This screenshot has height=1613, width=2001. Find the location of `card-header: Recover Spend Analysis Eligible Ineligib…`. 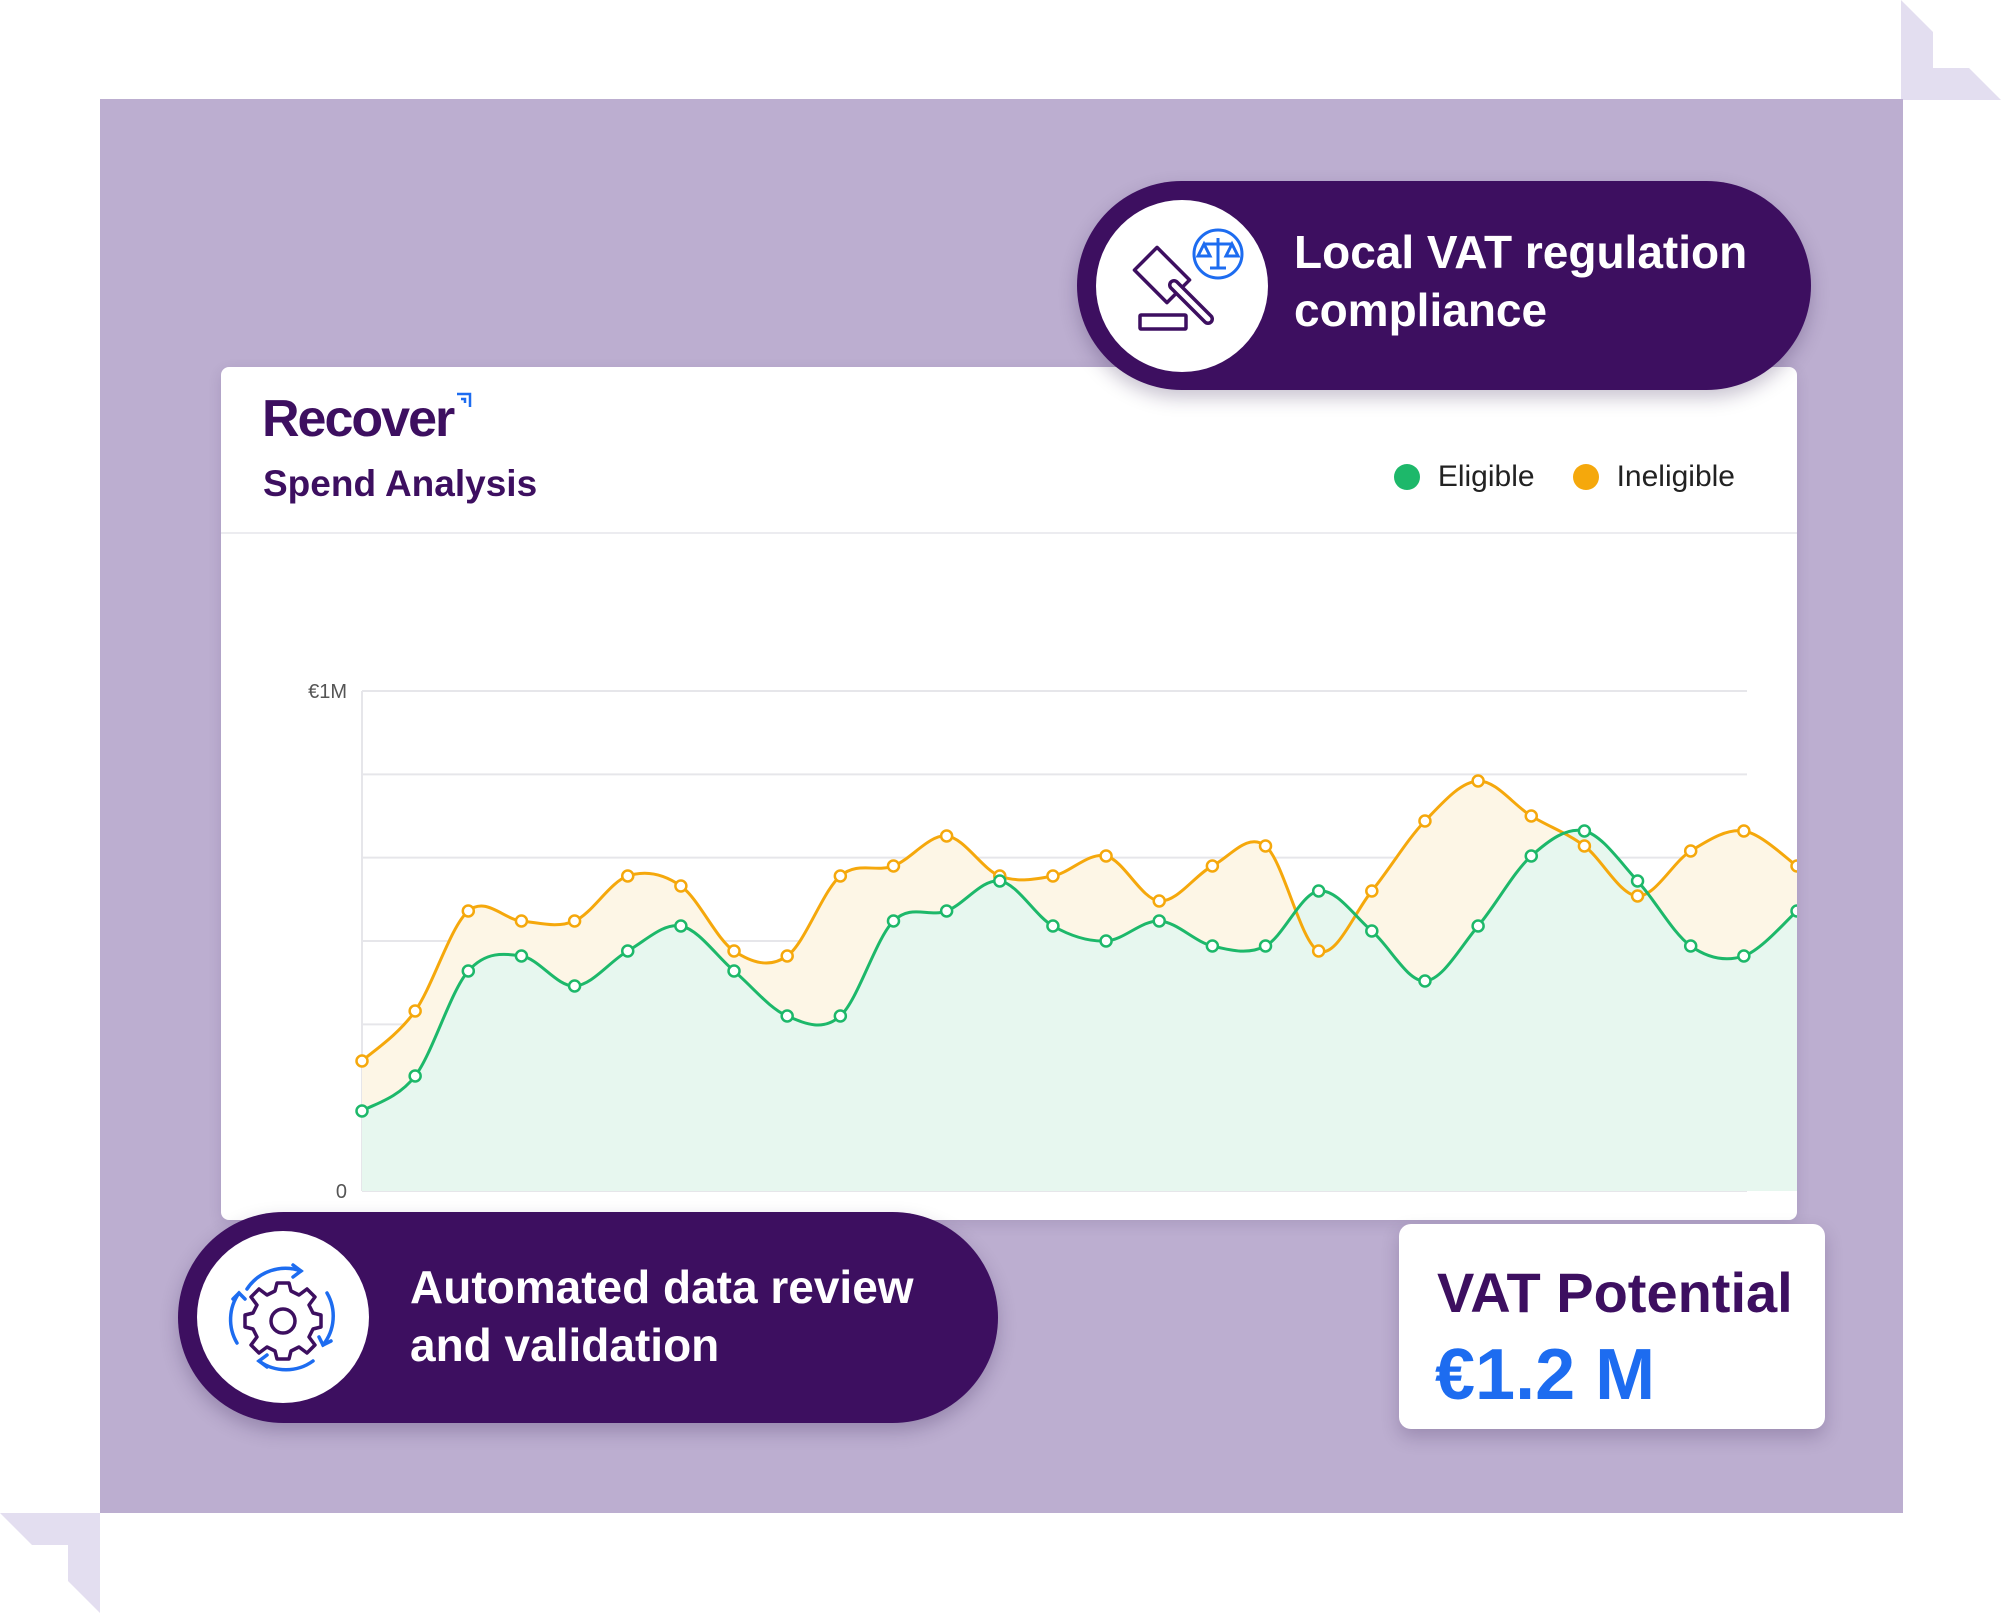

card-header: Recover Spend Analysis Eligible Ineligib… is located at coordinates (1009, 450).